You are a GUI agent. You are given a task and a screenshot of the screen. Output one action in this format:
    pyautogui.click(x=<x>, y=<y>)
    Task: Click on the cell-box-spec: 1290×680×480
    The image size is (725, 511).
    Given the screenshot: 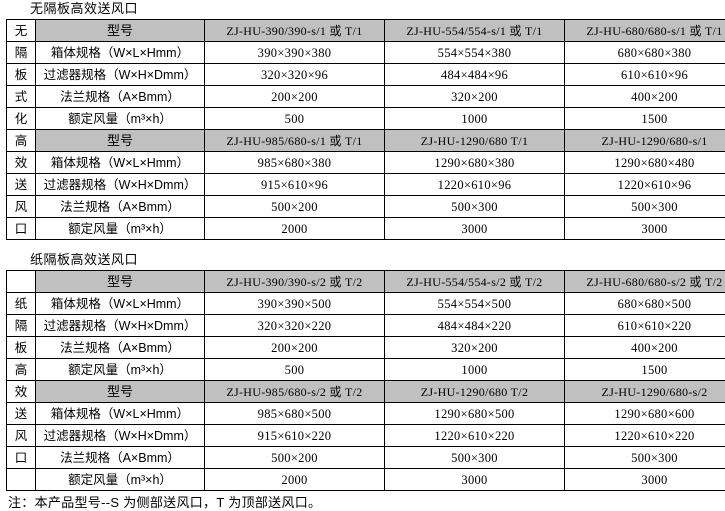 What is the action you would take?
    pyautogui.click(x=645, y=163)
    